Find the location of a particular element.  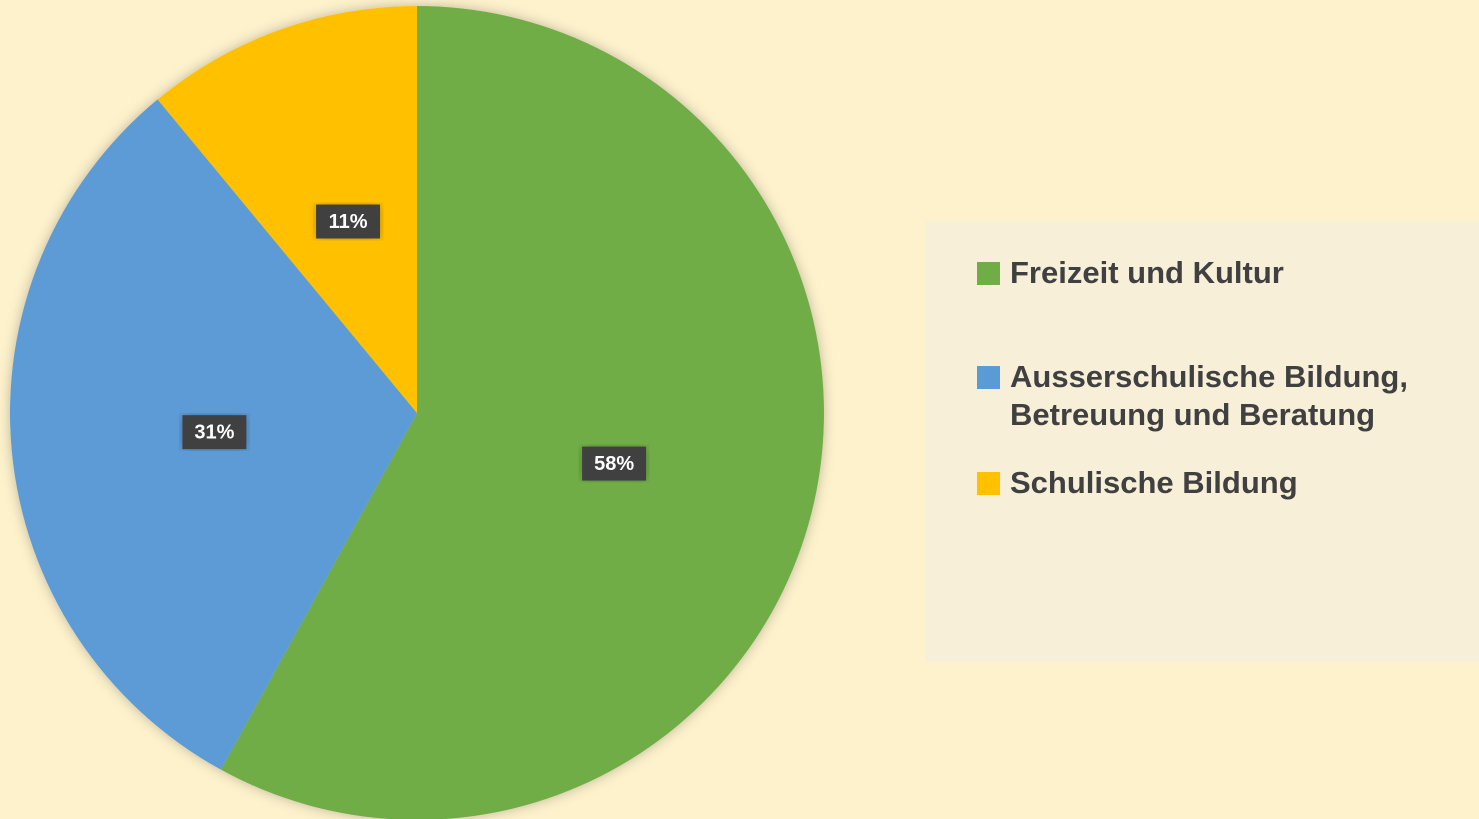

legend-label: Schulische Bildung is located at coordinates (1154, 482).